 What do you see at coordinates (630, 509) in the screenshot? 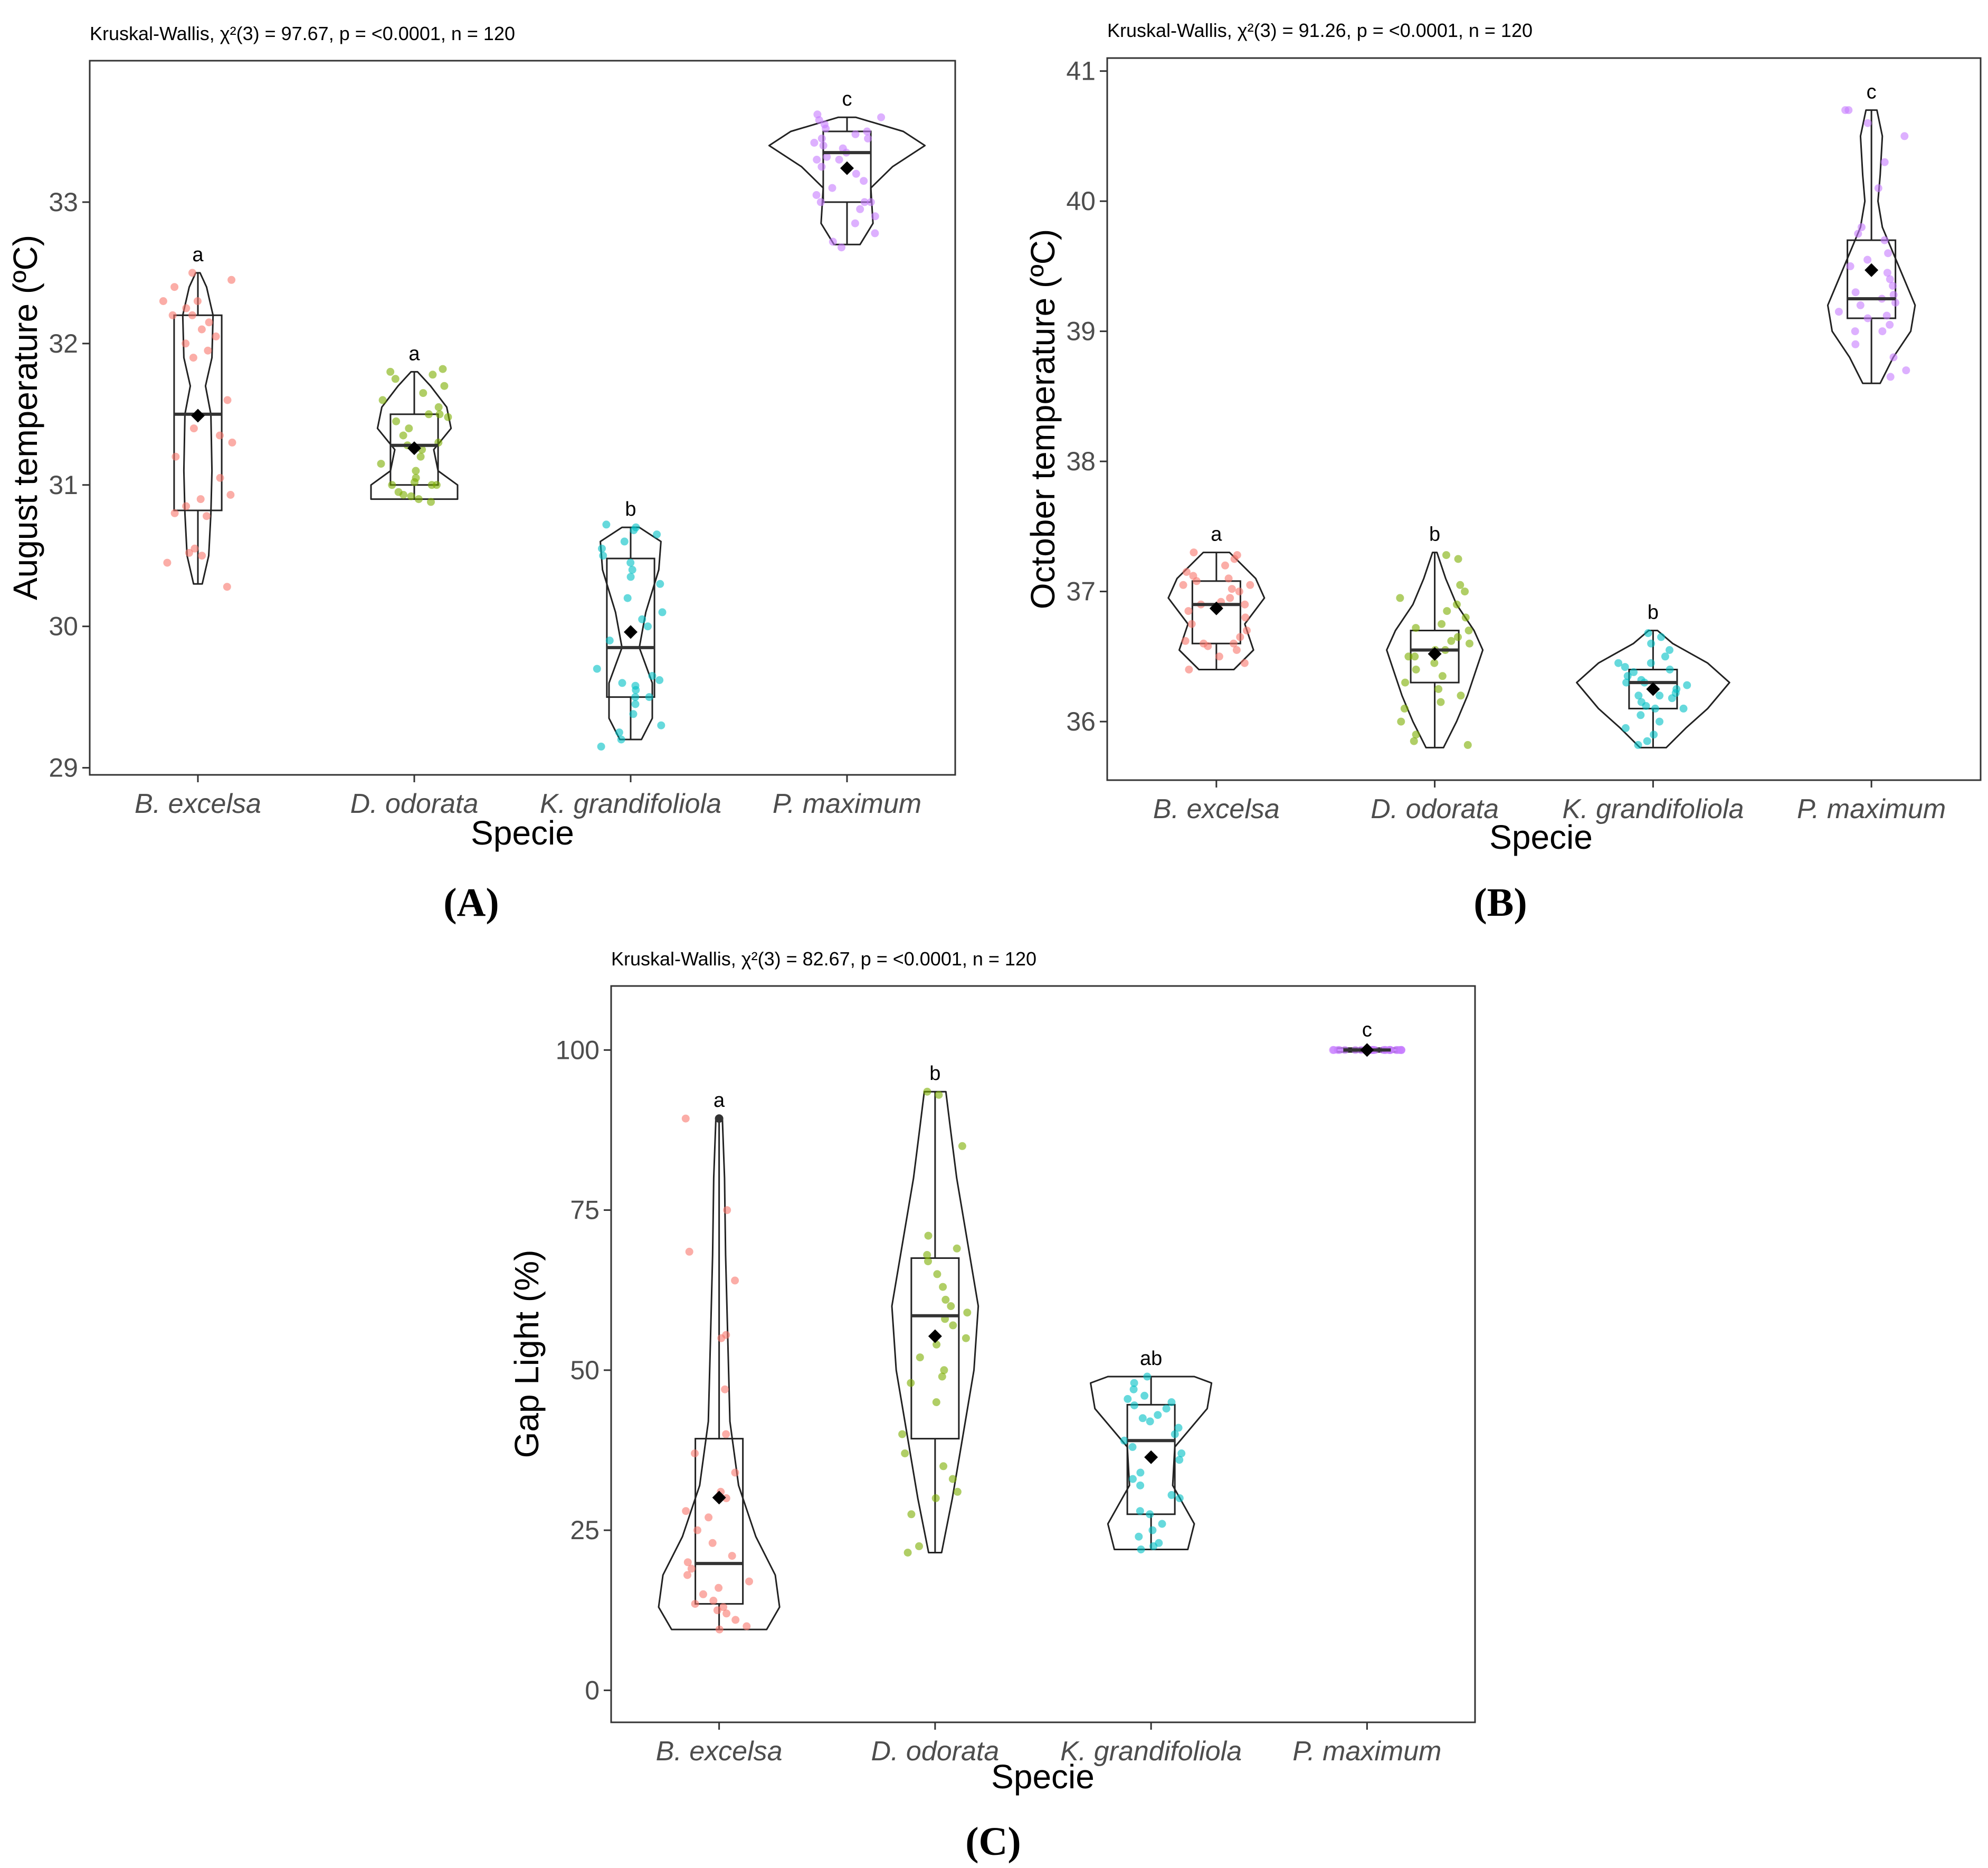
I see `panel-a-letter-k-grandifoliola: b` at bounding box center [630, 509].